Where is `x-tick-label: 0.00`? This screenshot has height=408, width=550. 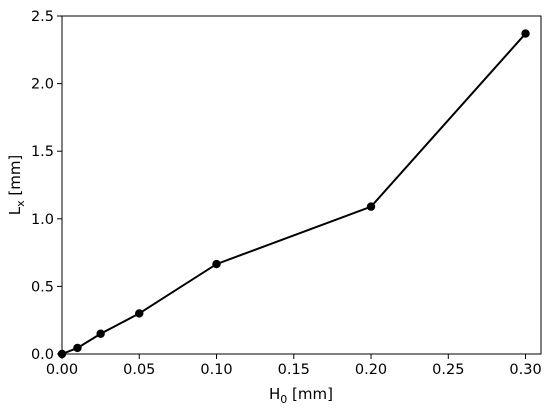 x-tick-label: 0.00 is located at coordinates (62, 370).